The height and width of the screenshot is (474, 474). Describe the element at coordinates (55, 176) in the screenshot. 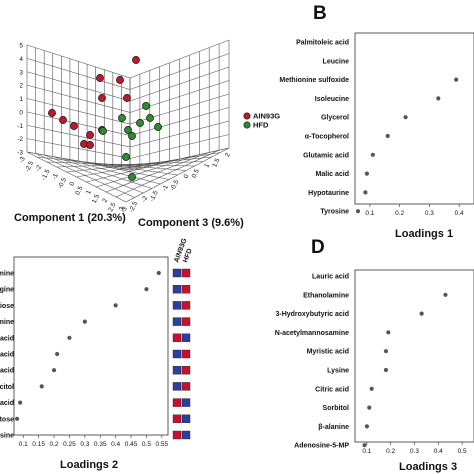

I see `x-tick-label: -1` at that location.